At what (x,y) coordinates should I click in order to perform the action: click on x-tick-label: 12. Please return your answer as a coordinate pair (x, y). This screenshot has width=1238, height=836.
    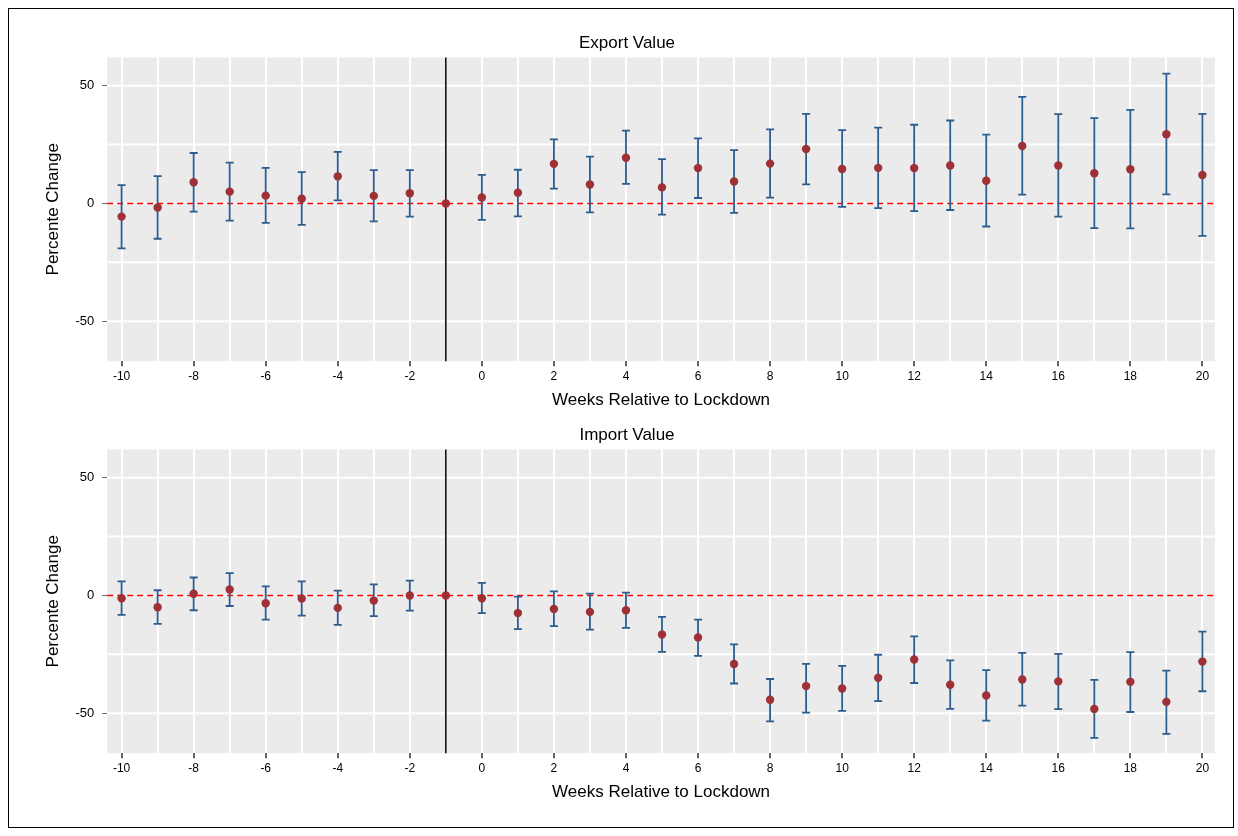
    Looking at the image, I should click on (914, 767).